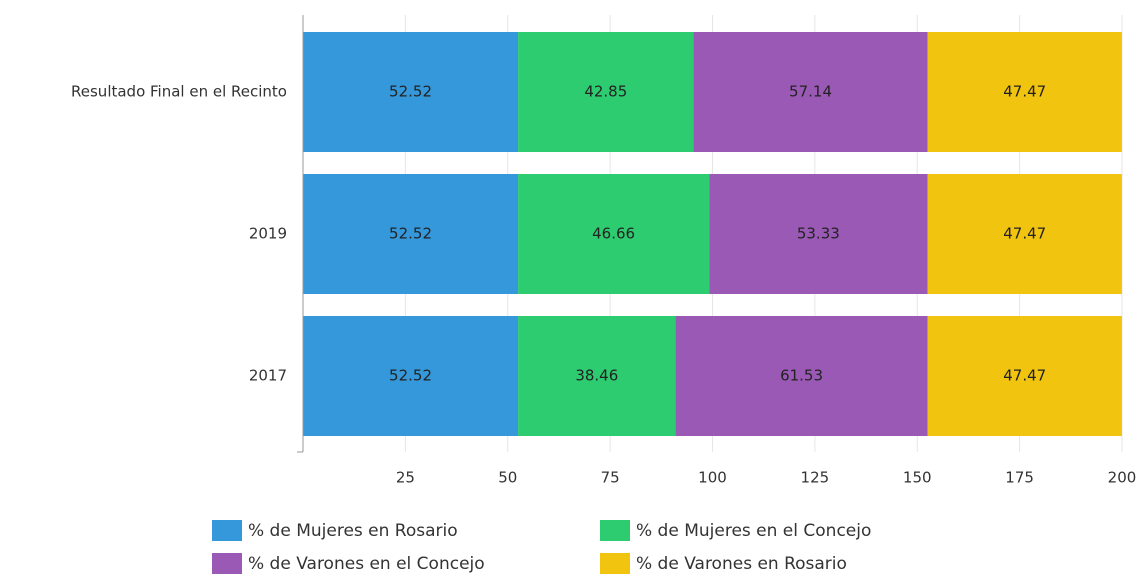 This screenshot has height=576, width=1142. I want to click on x-tick-label: 75, so click(610, 478).